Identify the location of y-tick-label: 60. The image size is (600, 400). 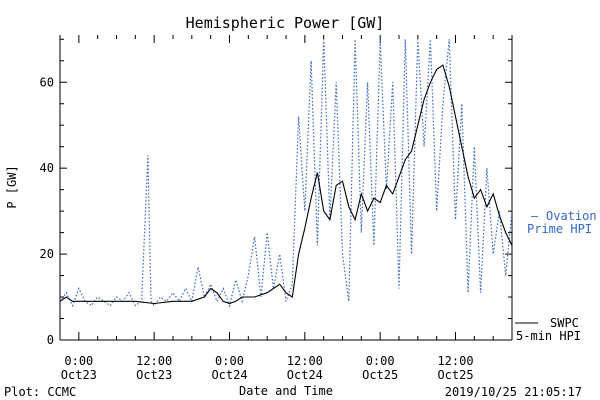
(47, 82).